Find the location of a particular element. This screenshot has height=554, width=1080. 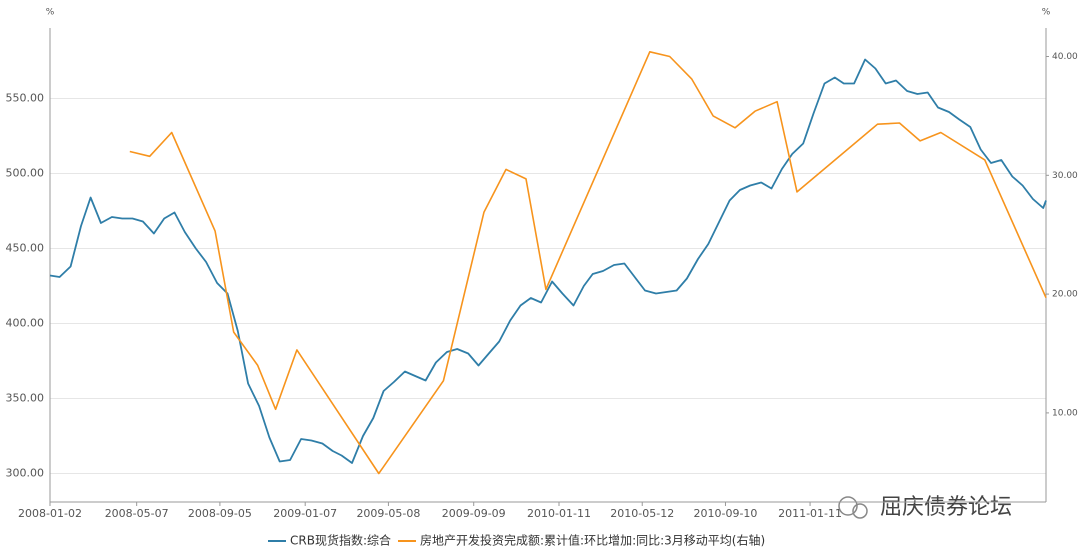

watermark-icon is located at coordinates (853, 507).